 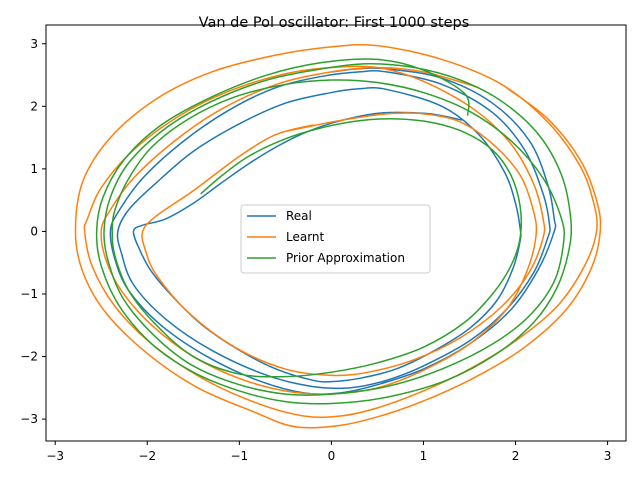 I want to click on legend-label-learnt: Learnt, so click(x=305, y=237).